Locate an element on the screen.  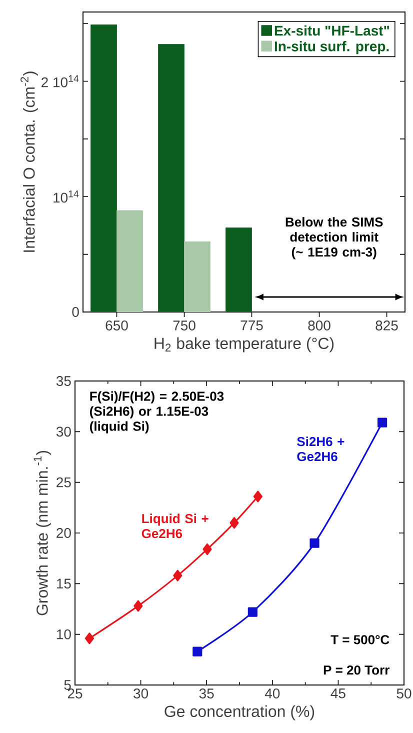
y-tick-label: 25 is located at coordinates (63, 482).